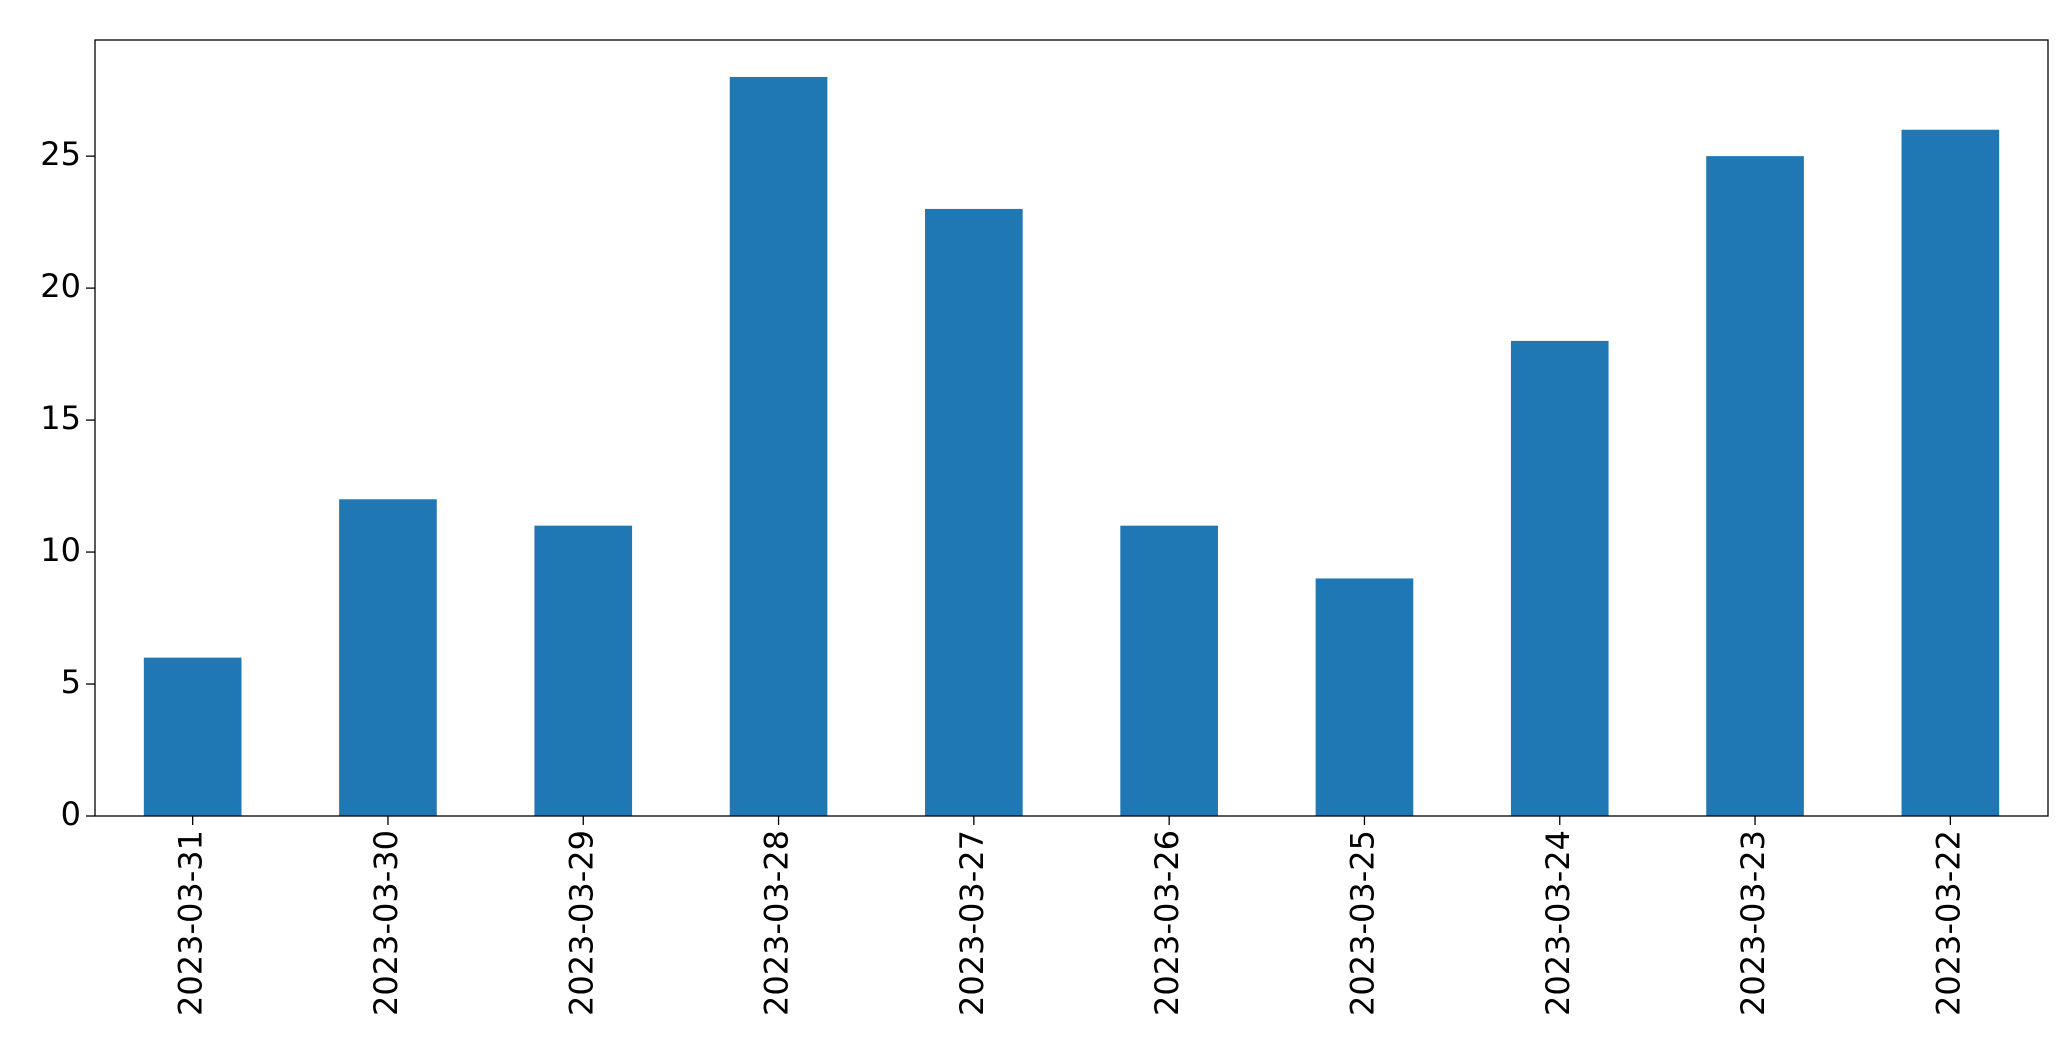 The height and width of the screenshot is (1061, 2071). What do you see at coordinates (1362, 923) in the screenshot?
I see `x-tick-label: 2023-03-25` at bounding box center [1362, 923].